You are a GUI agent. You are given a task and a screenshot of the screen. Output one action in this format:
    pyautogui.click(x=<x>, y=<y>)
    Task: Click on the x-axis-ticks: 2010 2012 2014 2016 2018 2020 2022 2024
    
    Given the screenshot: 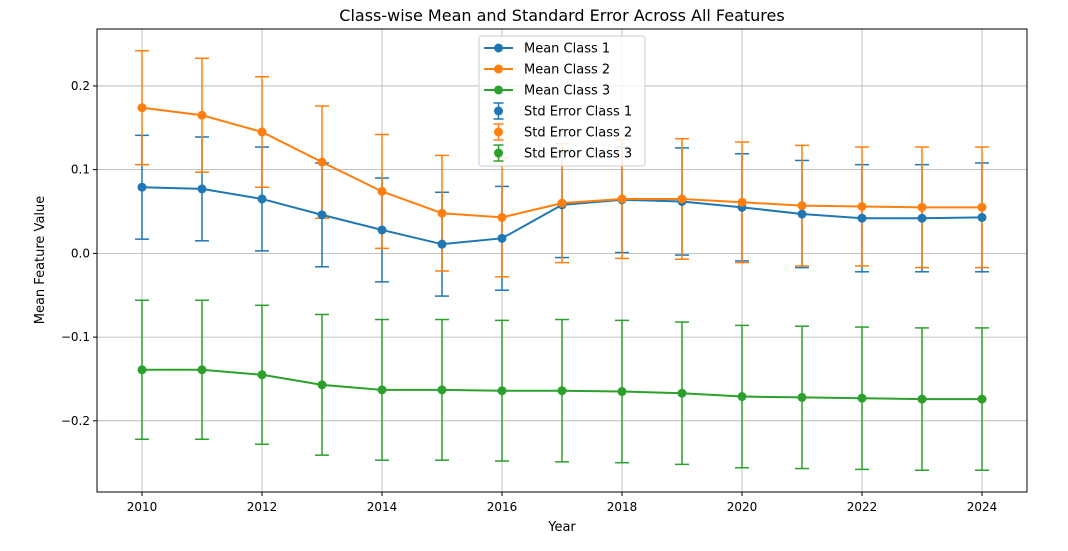 What is the action you would take?
    pyautogui.click(x=562, y=503)
    